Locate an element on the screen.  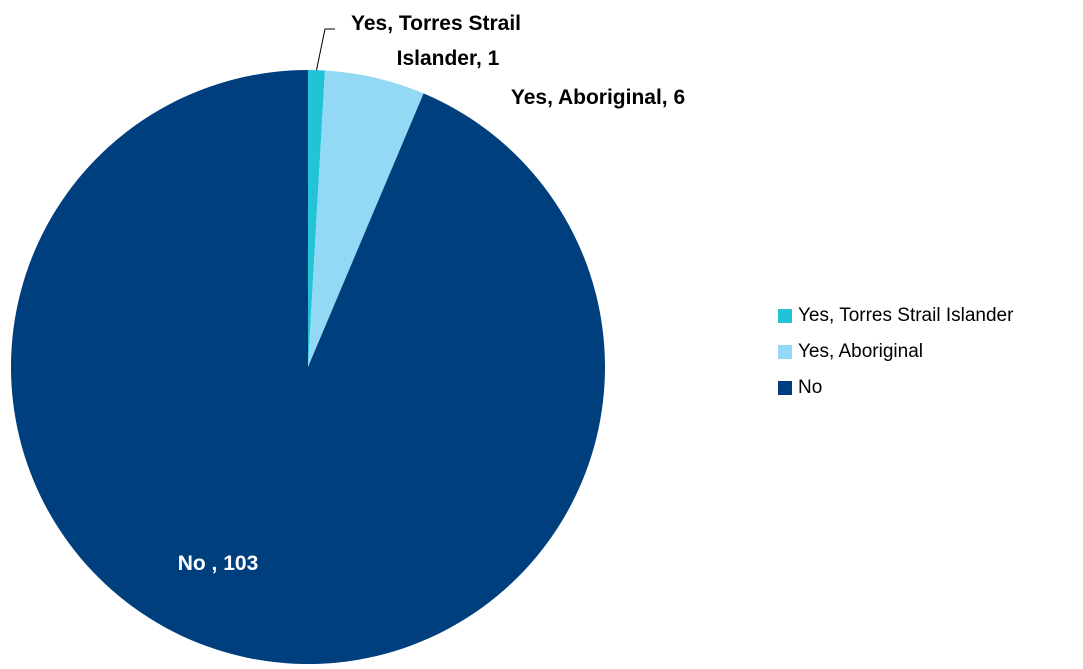
legend-item-aboriginal: Yes, Aboriginal is located at coordinates (895, 352).